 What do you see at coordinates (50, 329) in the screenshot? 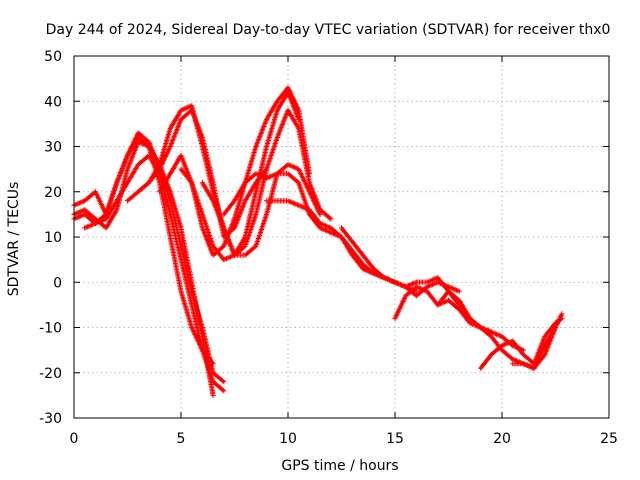
I see `y-tick-label: -10` at bounding box center [50, 329].